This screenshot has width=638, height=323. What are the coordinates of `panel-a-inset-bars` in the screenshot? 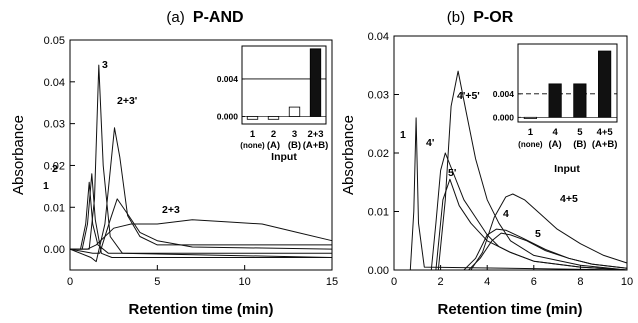 It's located at (284, 84).